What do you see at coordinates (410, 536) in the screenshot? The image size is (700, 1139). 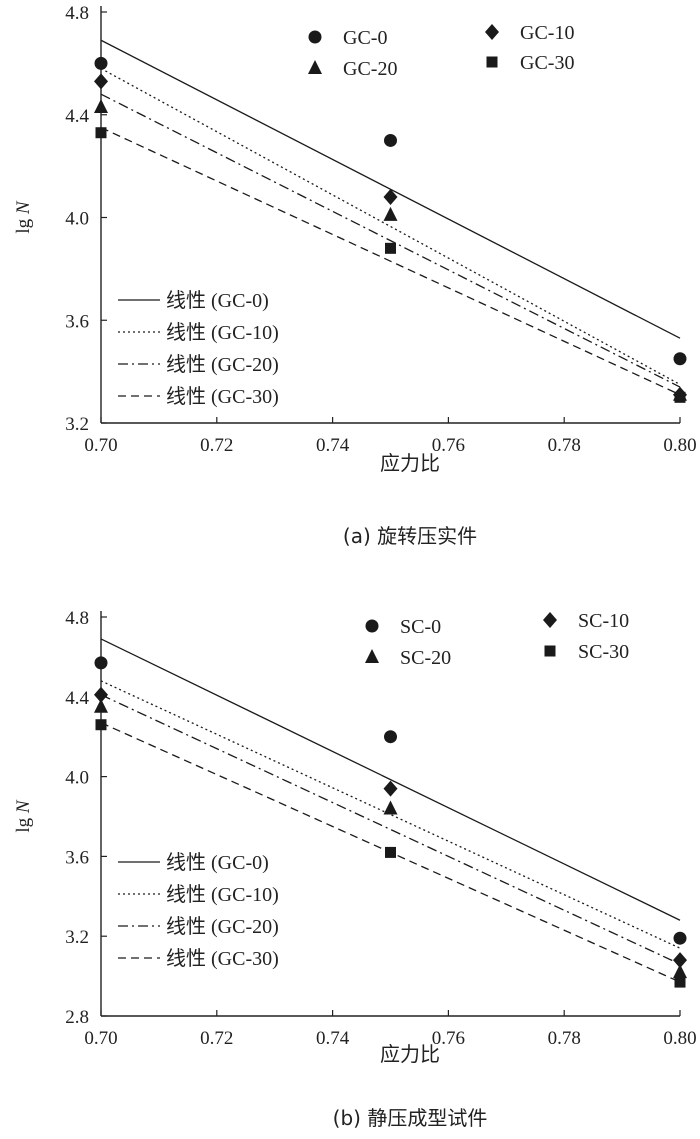 I see `chart-caption: (a) 旋转压实件` at bounding box center [410, 536].